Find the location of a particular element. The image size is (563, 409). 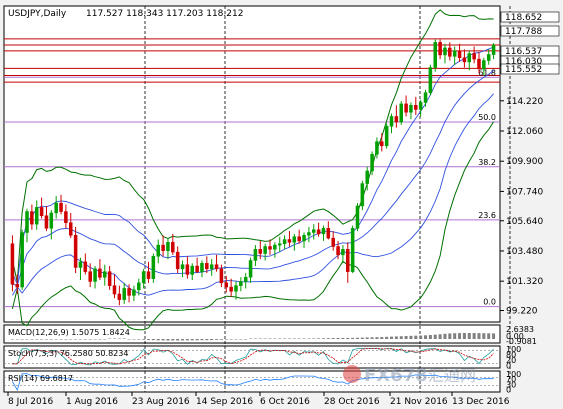

stoch-scale-label: 100 is located at coordinates (513, 349).